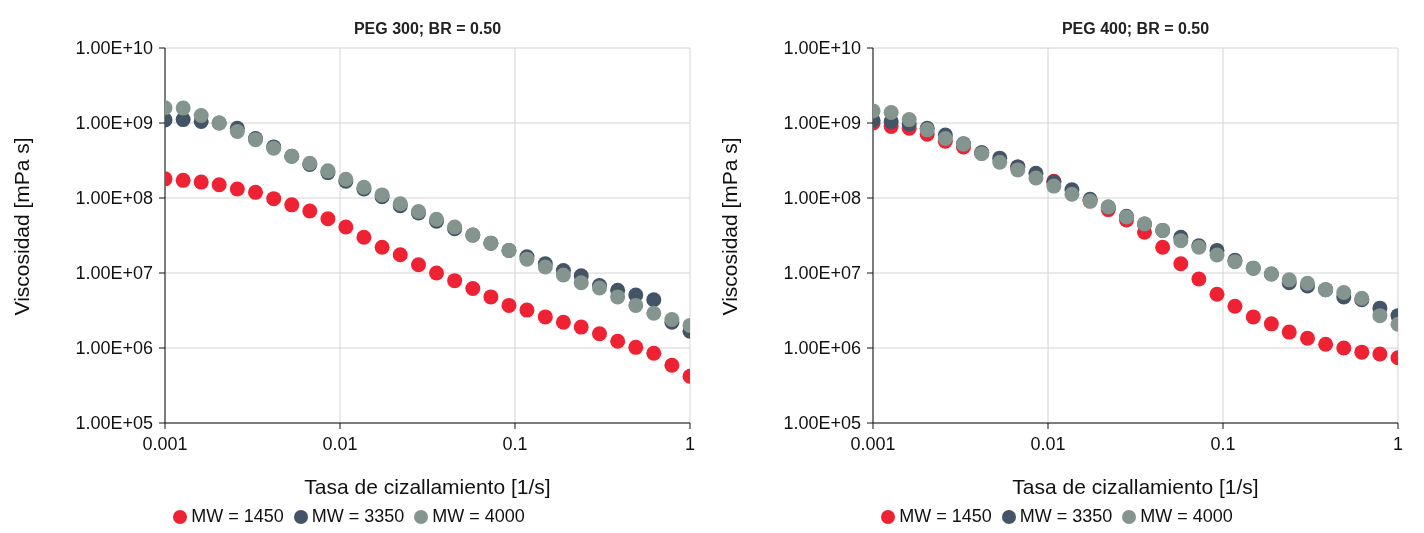  What do you see at coordinates (1135, 29) in the screenshot?
I see `chart-title: PEG 400; BR = 0.50` at bounding box center [1135, 29].